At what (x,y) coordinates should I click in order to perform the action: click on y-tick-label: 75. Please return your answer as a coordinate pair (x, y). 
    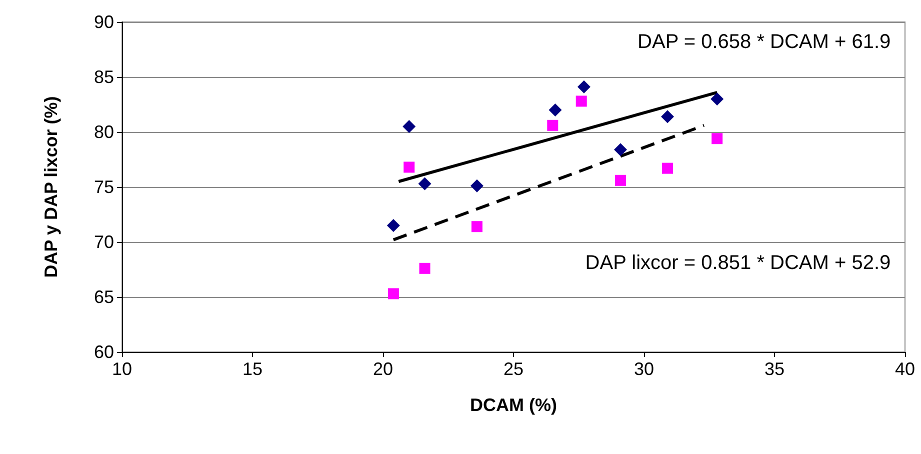
    Looking at the image, I should click on (104, 187).